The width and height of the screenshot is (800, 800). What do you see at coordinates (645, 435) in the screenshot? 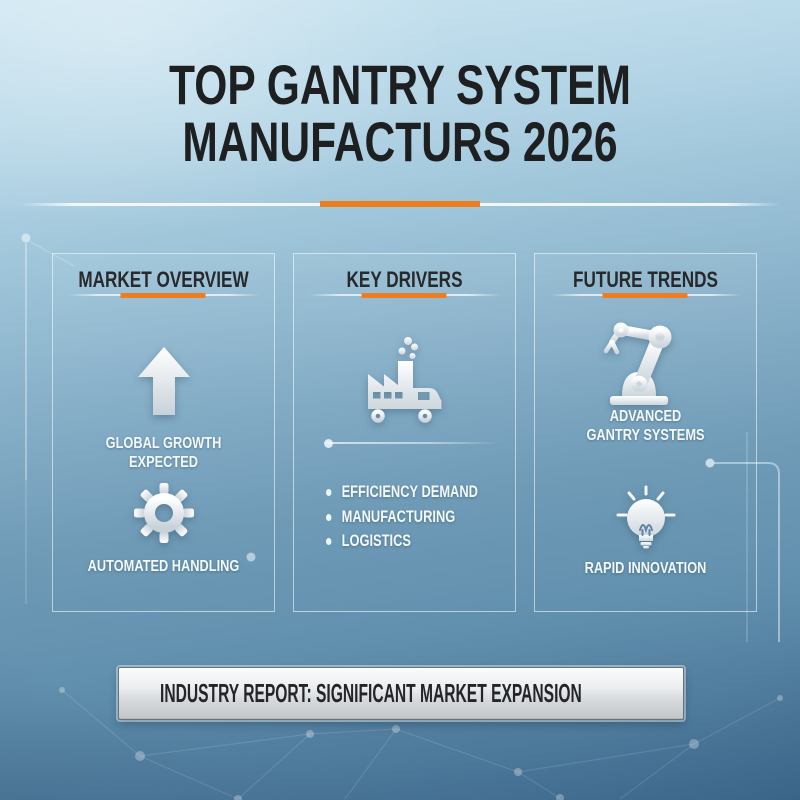
I see `label-line2: GANTRY SYSTEMS` at bounding box center [645, 435].